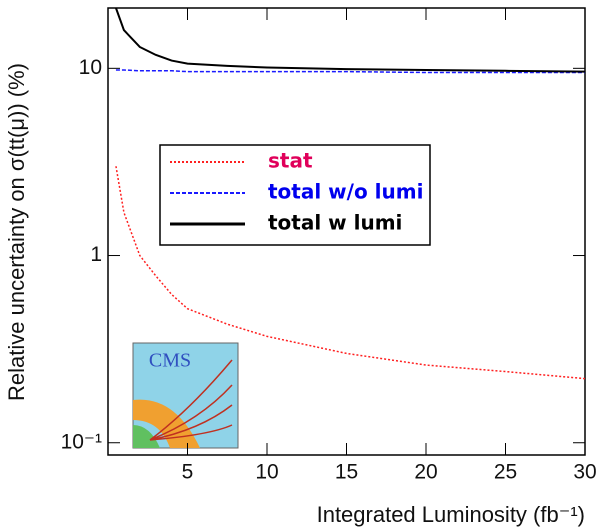 This screenshot has width=608, height=531. I want to click on x-axis-label: Integrated Luminosity (fb⁻¹), so click(451, 514).